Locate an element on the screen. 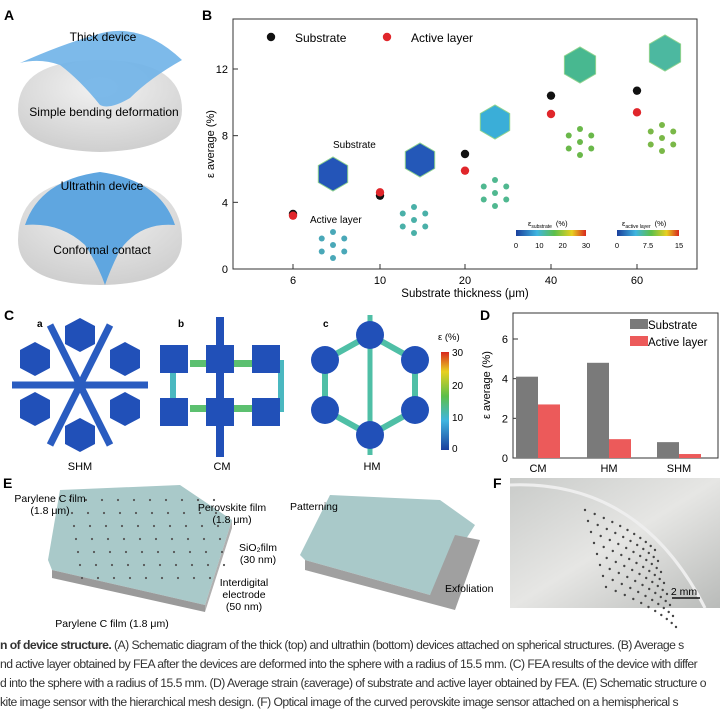  ultrathin-device-sheet is located at coordinates (100, 228).